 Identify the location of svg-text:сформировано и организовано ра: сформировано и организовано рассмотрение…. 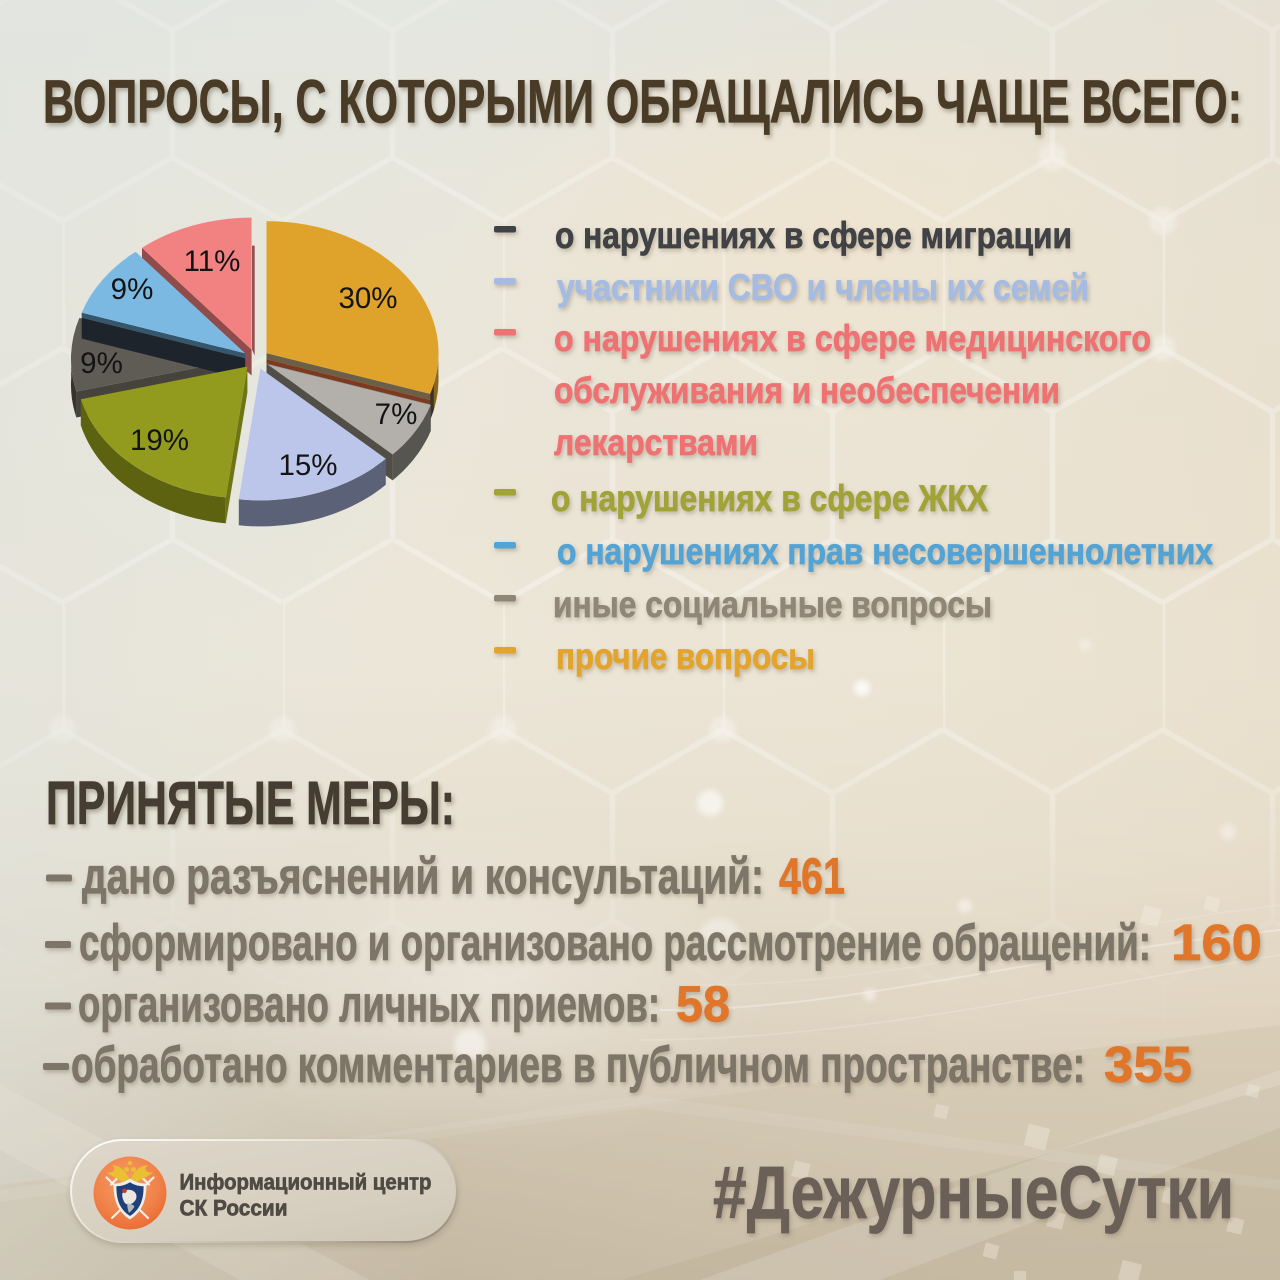
(615, 942).